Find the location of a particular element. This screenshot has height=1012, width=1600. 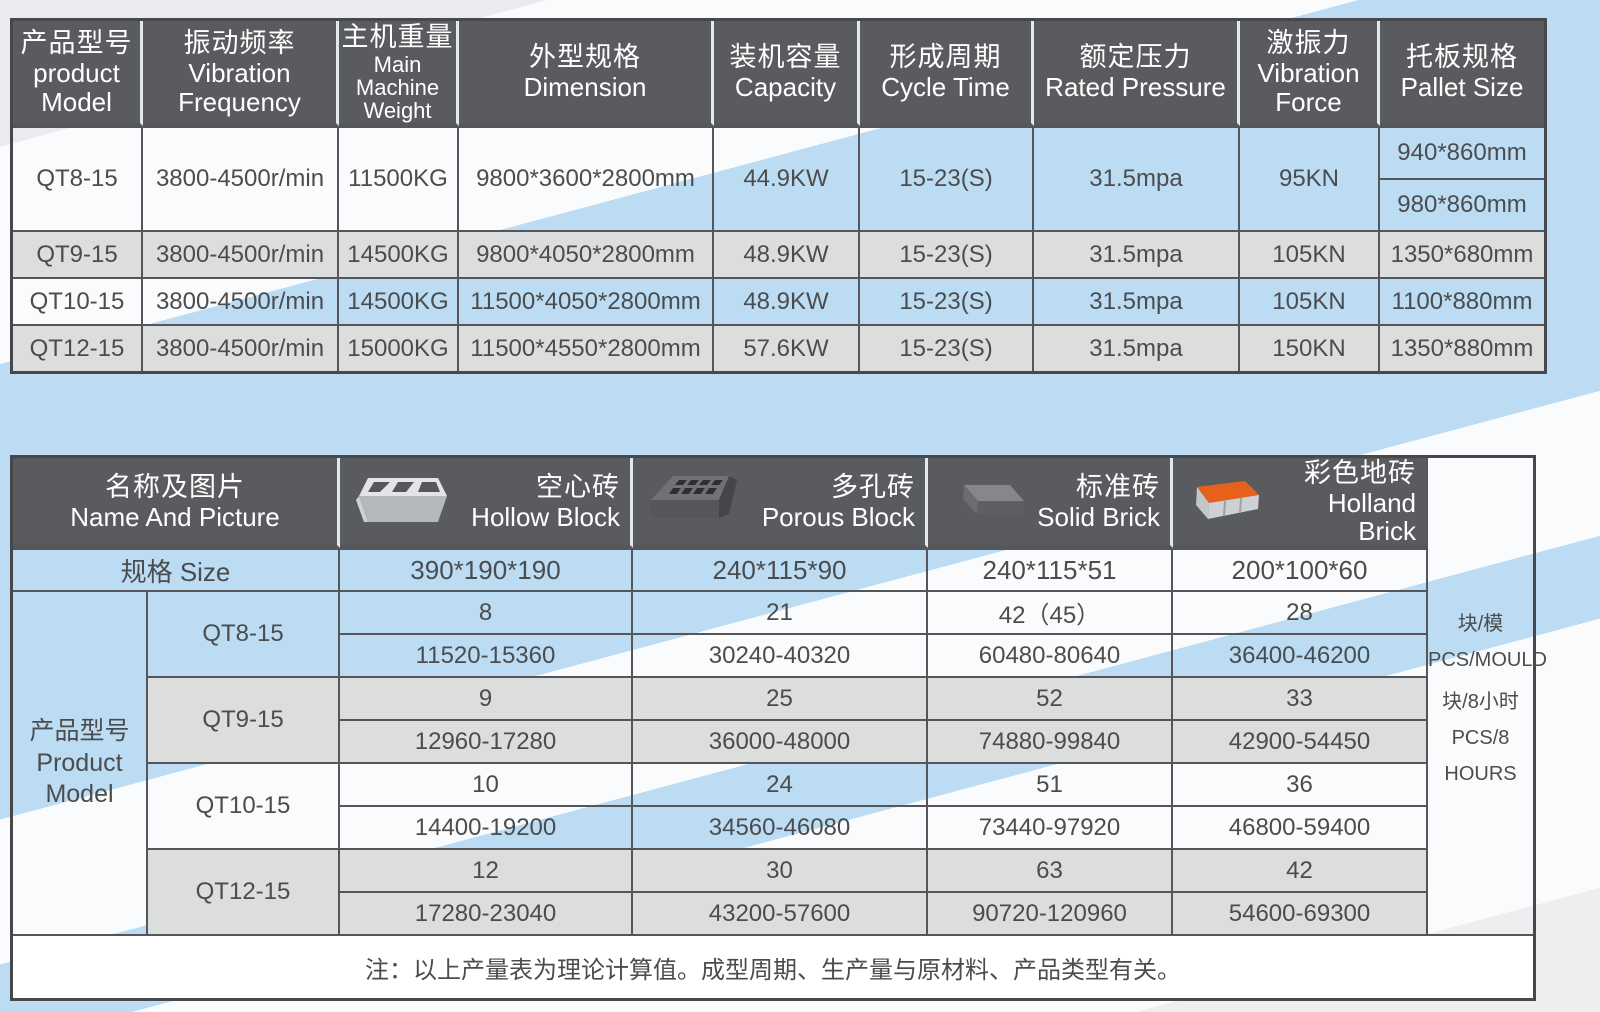

header-en: Name And Picture is located at coordinates (175, 517).